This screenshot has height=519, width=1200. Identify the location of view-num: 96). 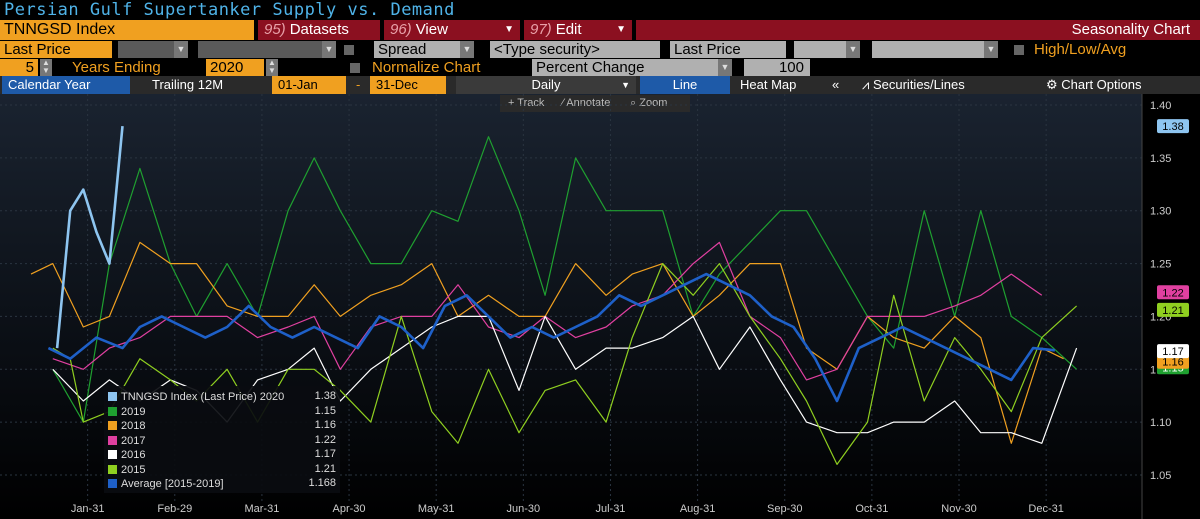
(401, 29).